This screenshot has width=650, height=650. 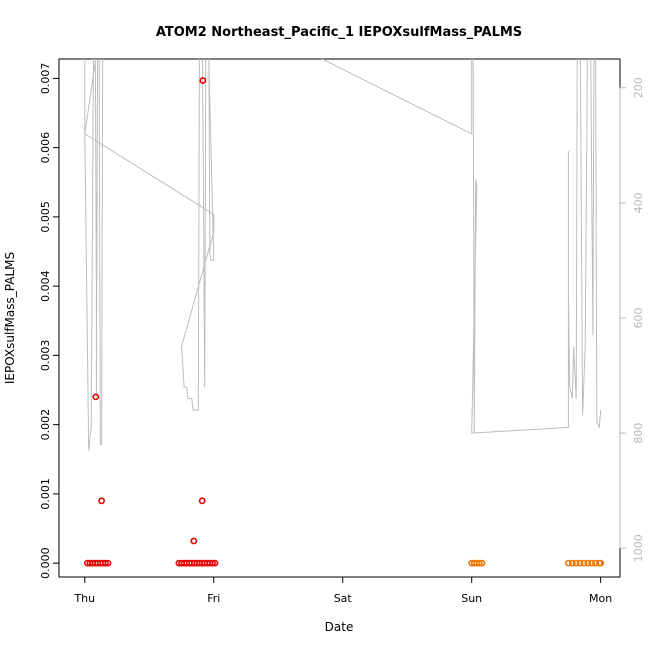 I want to click on x-tick-label: Fri, so click(x=213, y=598).